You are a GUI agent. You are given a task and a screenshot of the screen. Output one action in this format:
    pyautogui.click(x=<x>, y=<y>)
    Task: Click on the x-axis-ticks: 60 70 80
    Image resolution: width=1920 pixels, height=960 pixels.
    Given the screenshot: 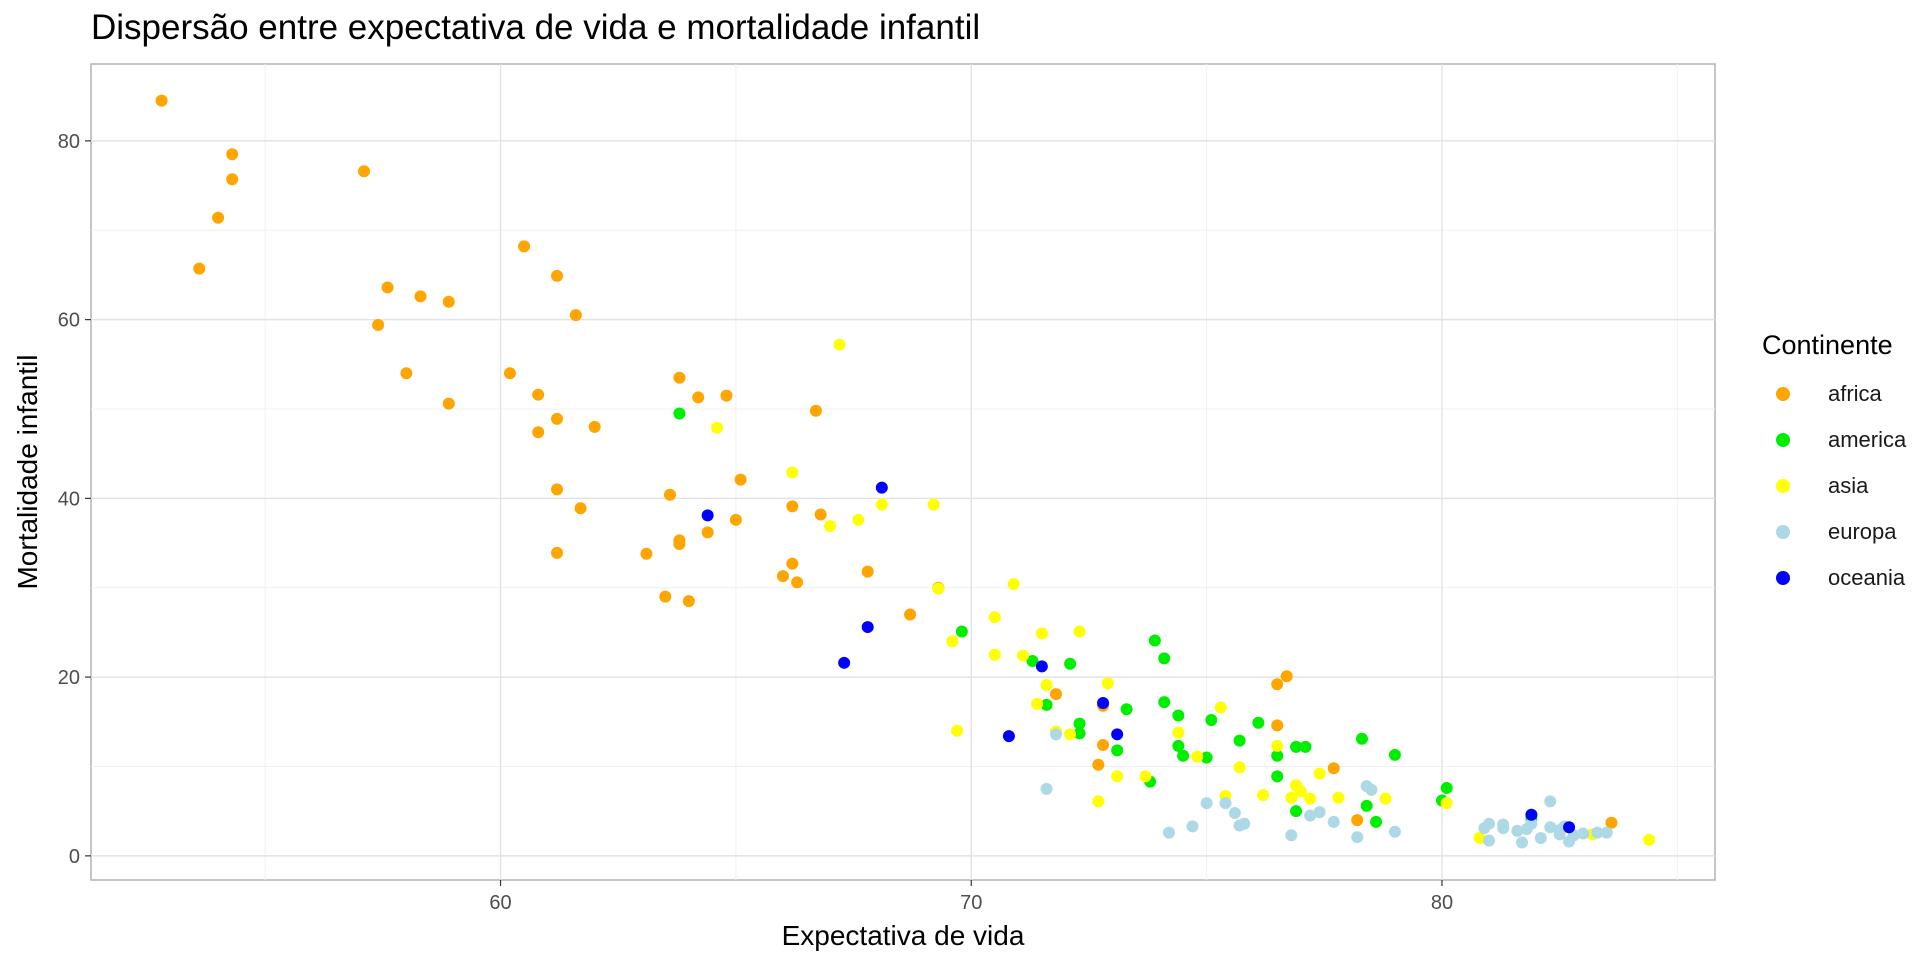 What is the action you would take?
    pyautogui.click(x=971, y=897)
    